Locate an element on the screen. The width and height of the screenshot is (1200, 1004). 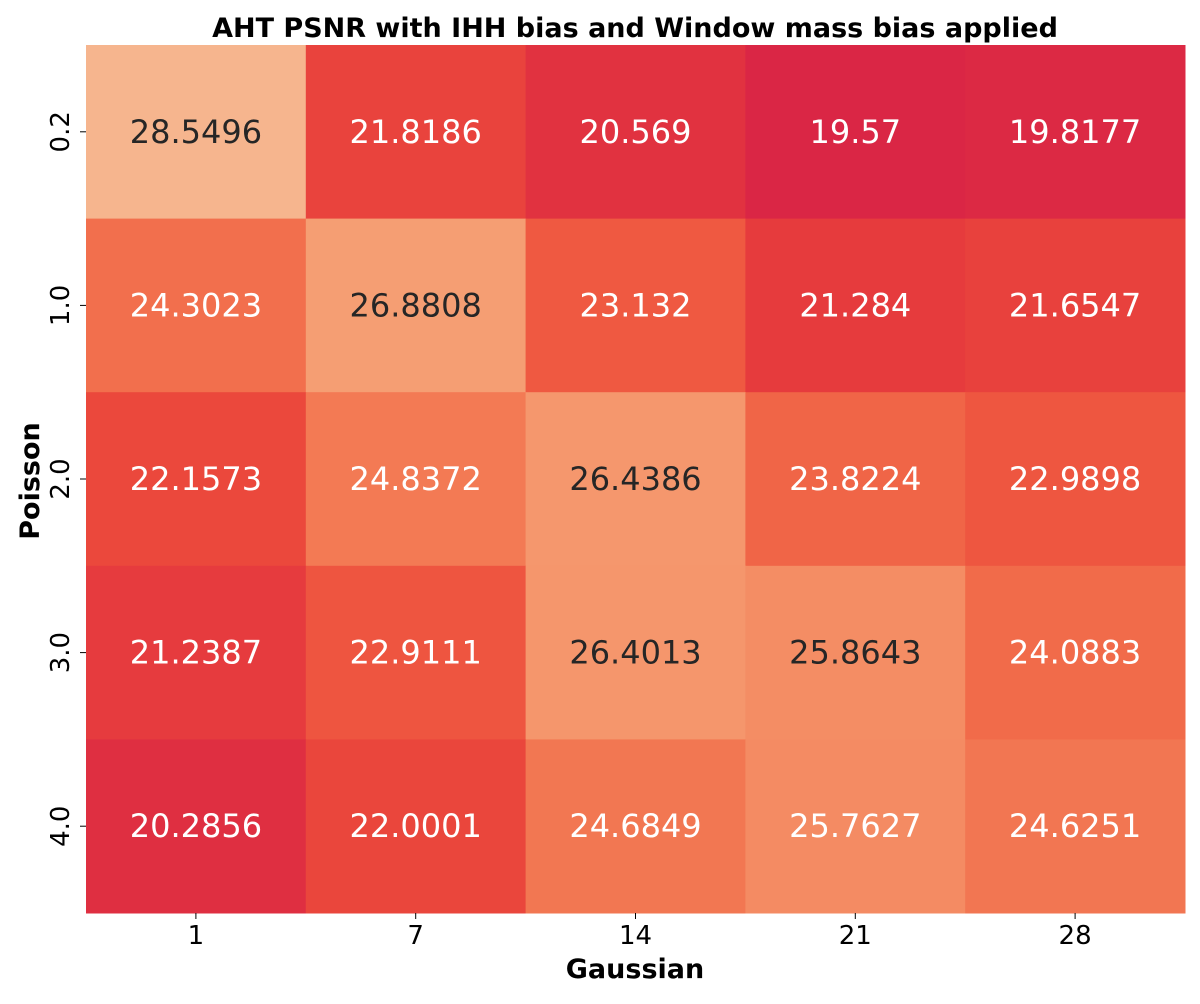
heatmap-cell-r4-c2 is located at coordinates (635, 826).